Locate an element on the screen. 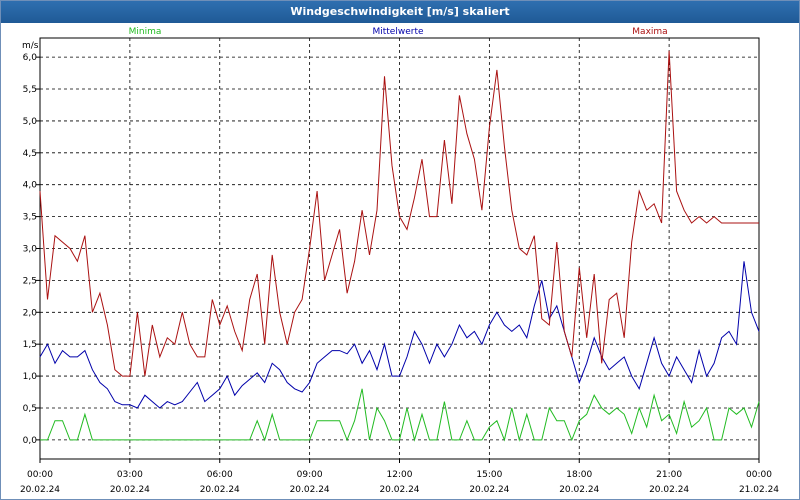 The image size is (800, 500). x-tick-time-label: 03:00 is located at coordinates (130, 475).